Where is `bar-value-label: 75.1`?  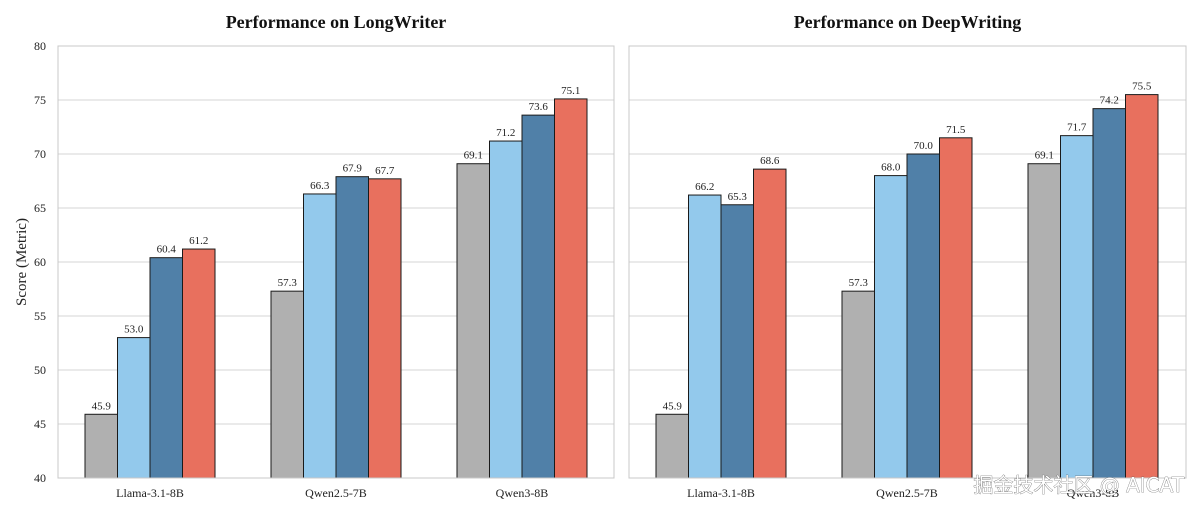
bar-value-label: 75.1 is located at coordinates (570, 91).